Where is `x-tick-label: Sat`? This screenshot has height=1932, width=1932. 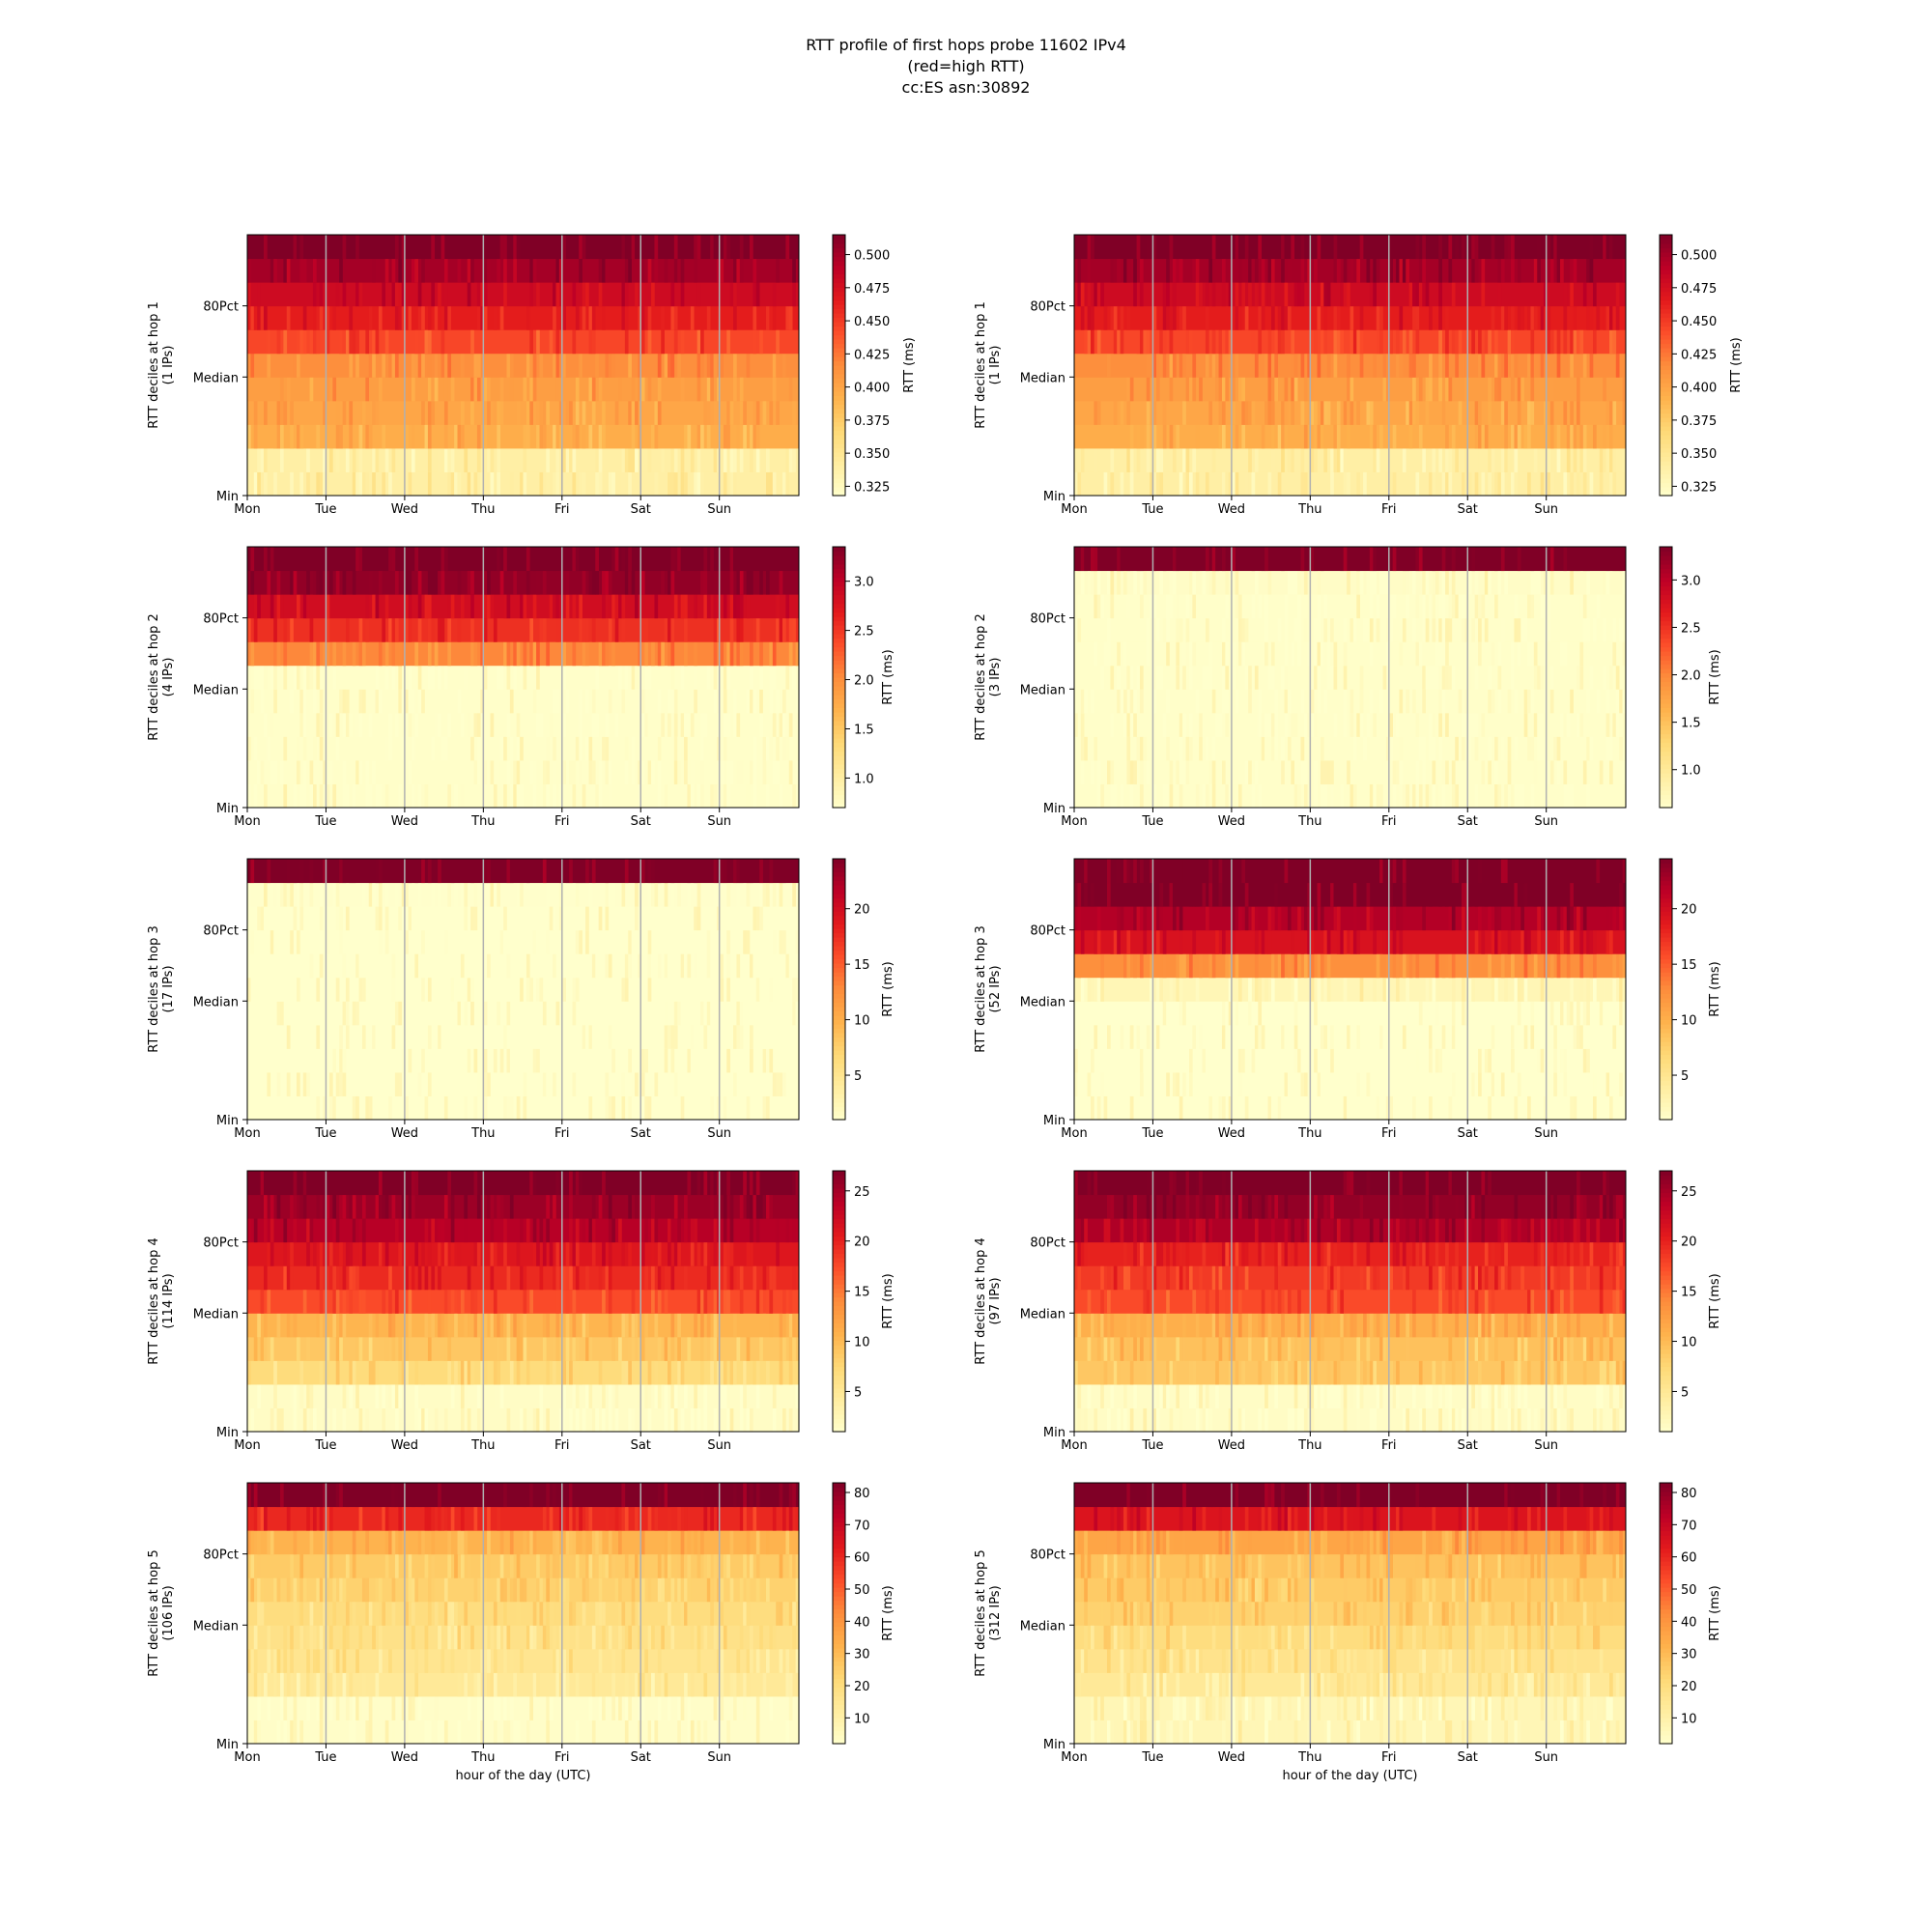
x-tick-label: Sat is located at coordinates (641, 821).